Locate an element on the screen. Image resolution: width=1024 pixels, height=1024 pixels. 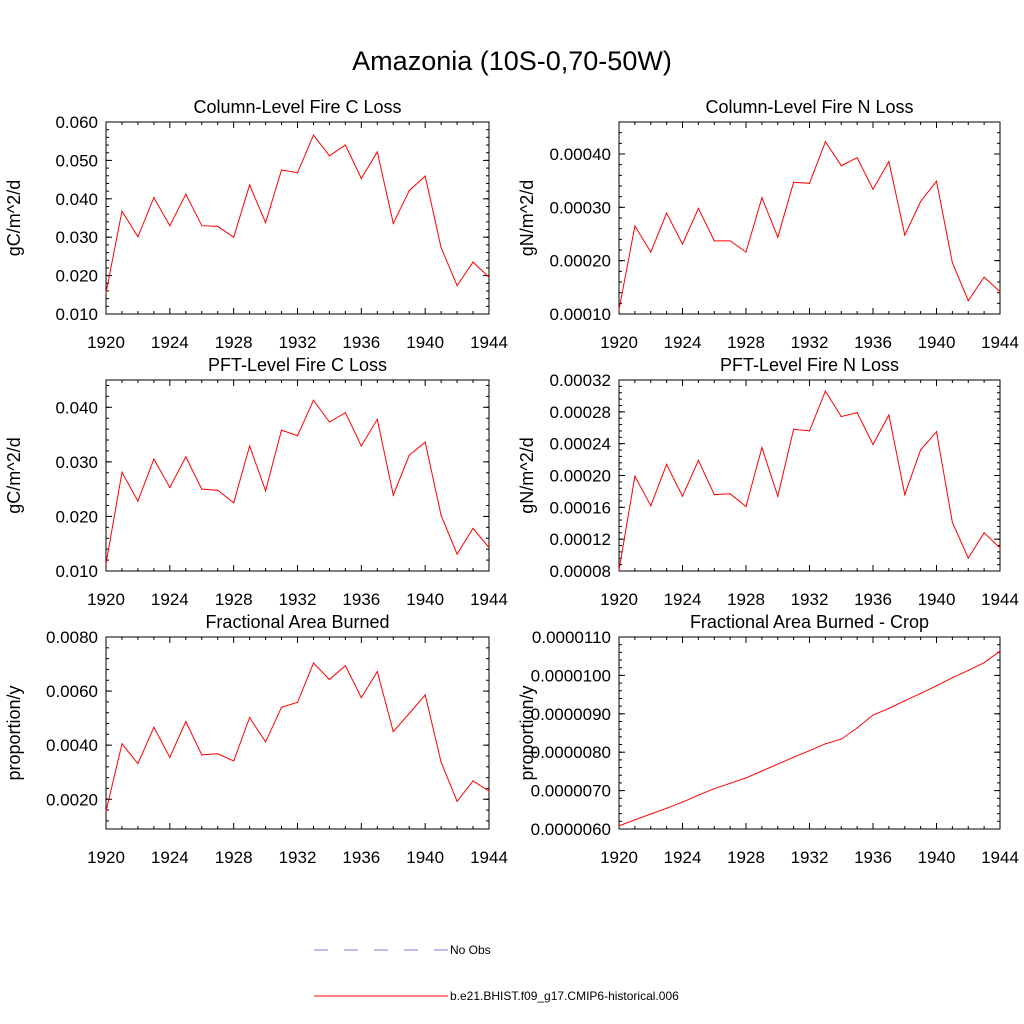
panel-title: Column-Level Fire N Loss is located at coordinates (809, 107).